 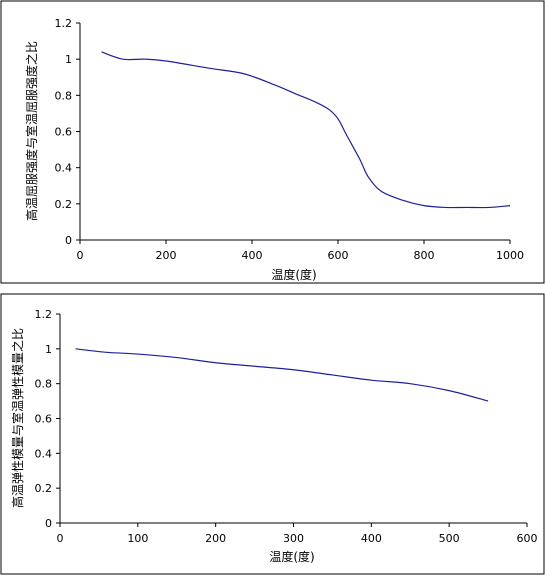 What do you see at coordinates (137, 538) in the screenshot?
I see `x-tick-label: 100` at bounding box center [137, 538].